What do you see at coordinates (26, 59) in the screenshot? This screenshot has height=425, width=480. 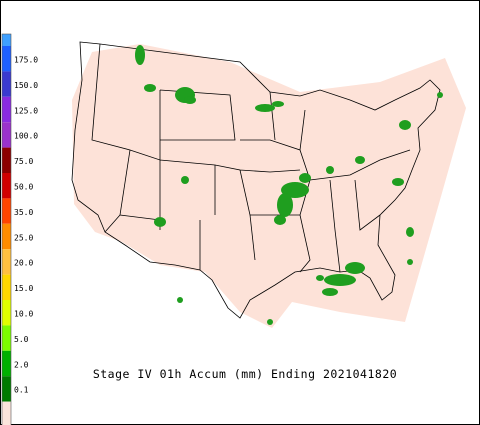 I see `colorbar-label: 175.0` at bounding box center [26, 59].